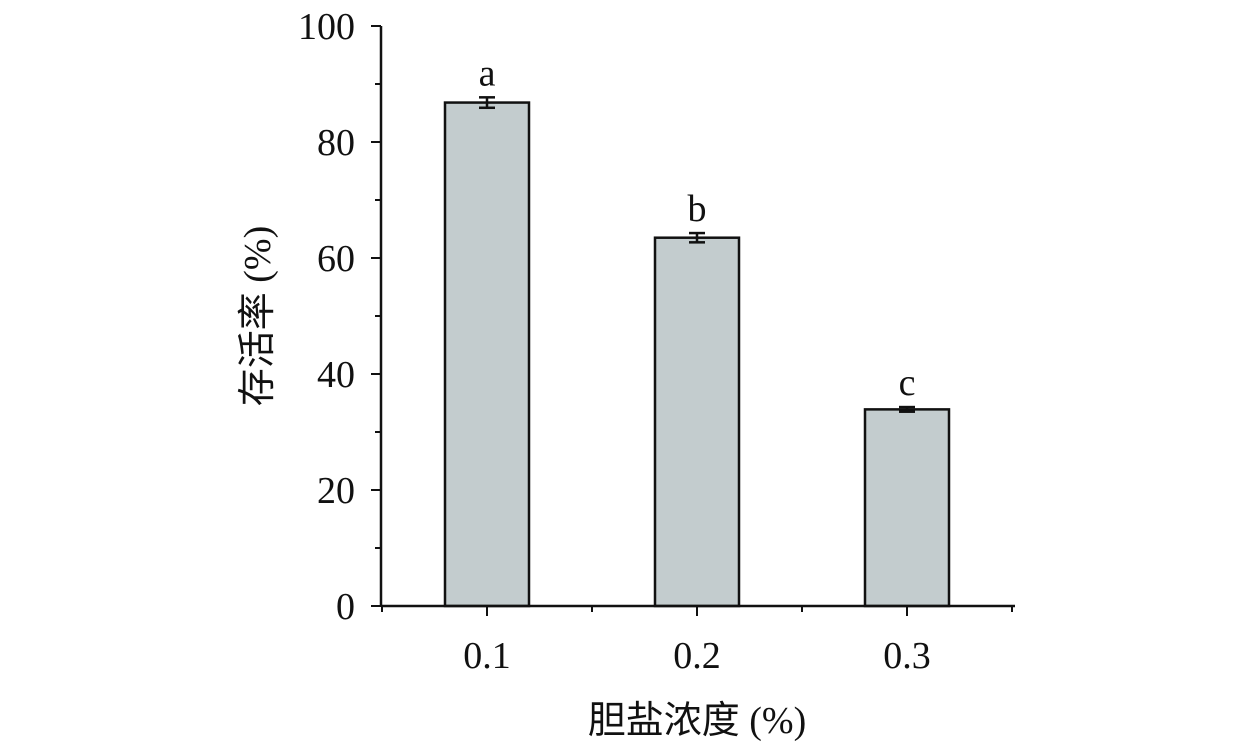 Image resolution: width=1260 pixels, height=751 pixels. I want to click on bar-0.2, so click(697, 422).